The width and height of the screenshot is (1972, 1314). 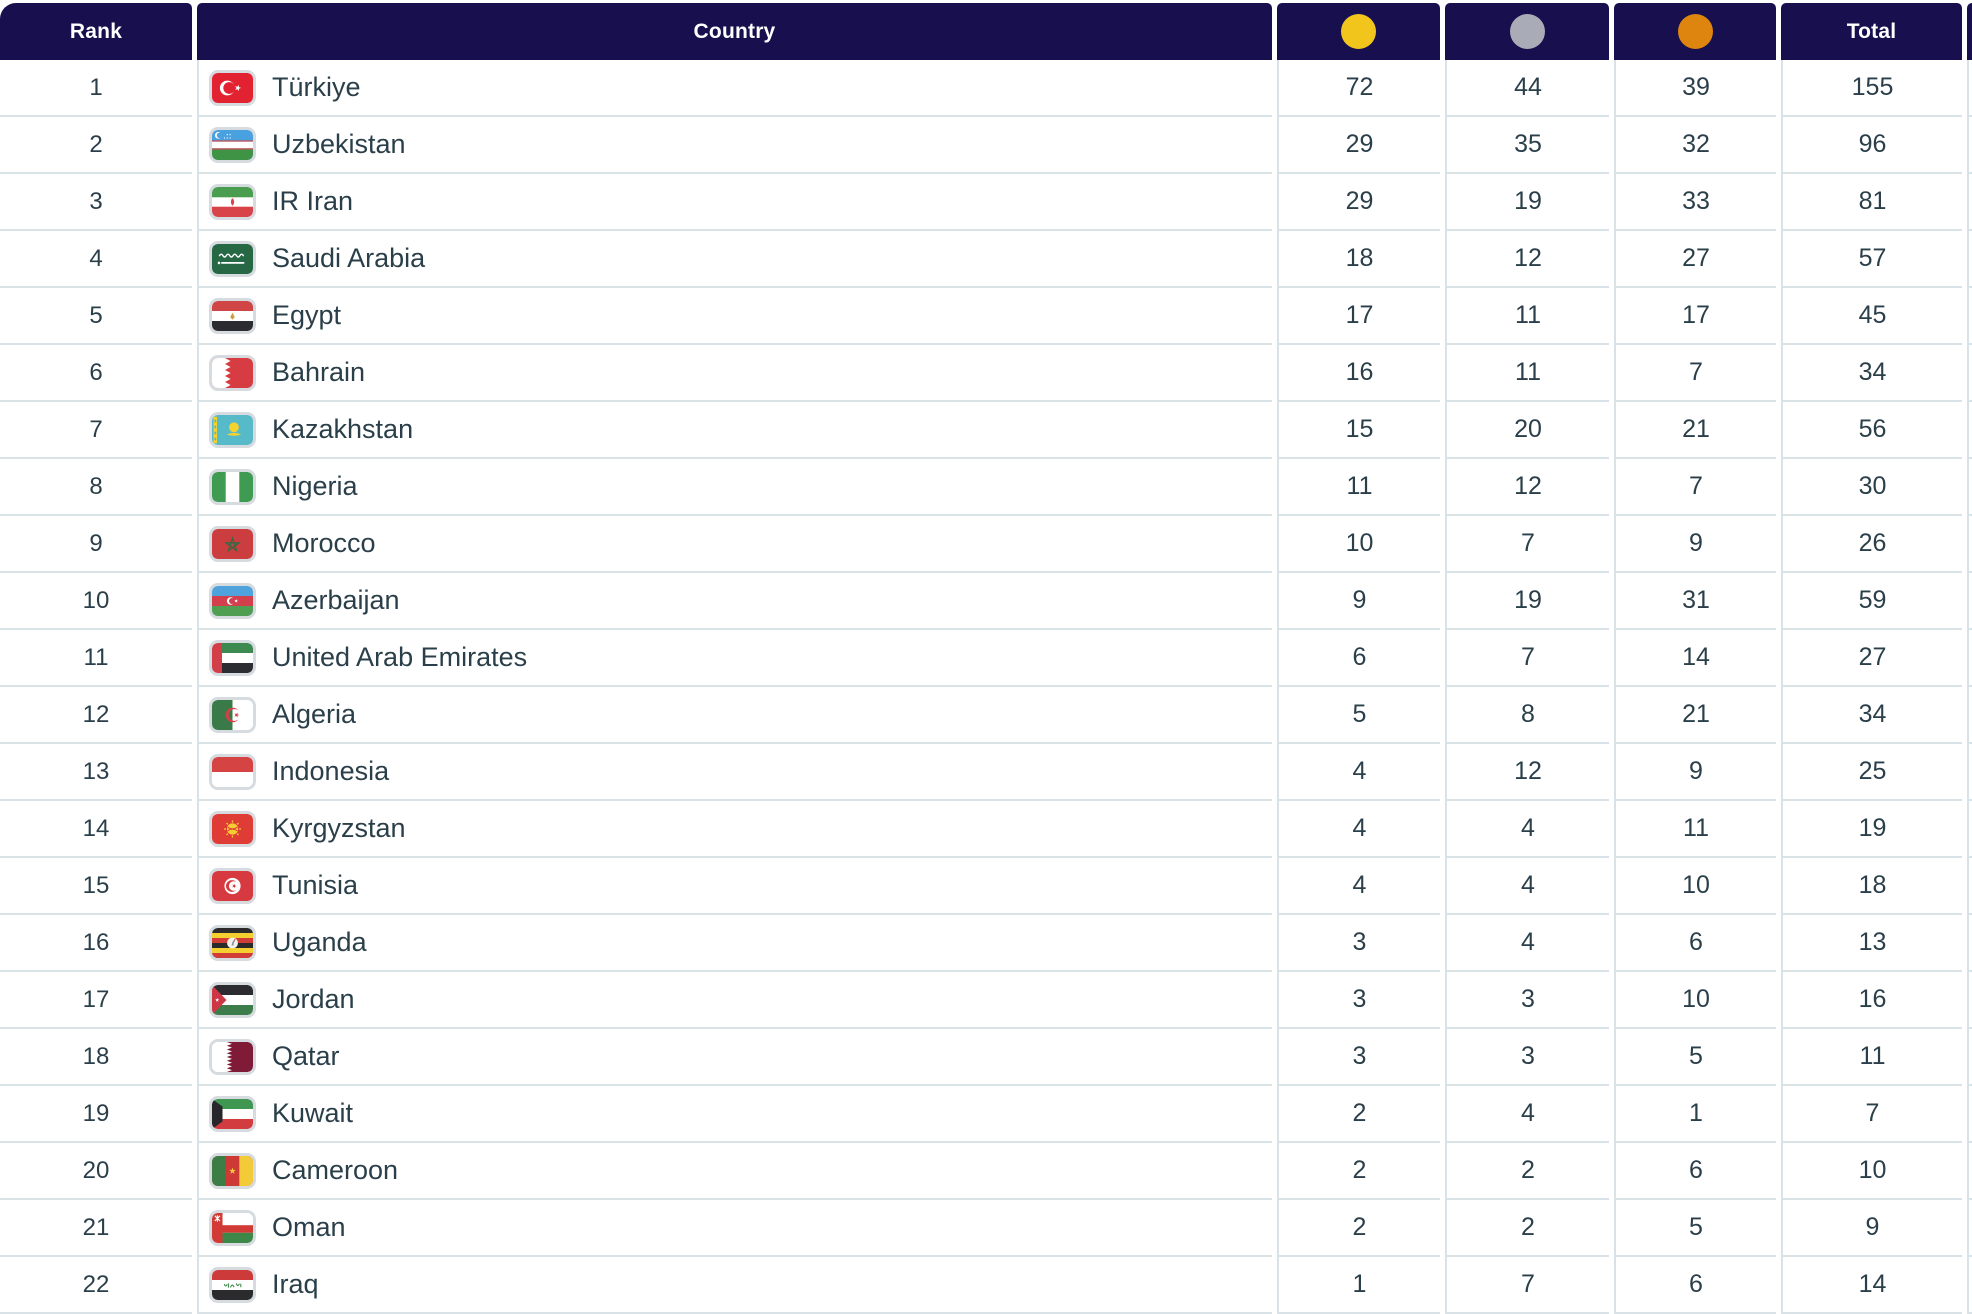 What do you see at coordinates (96, 658) in the screenshot?
I see `rank-cell: 11` at bounding box center [96, 658].